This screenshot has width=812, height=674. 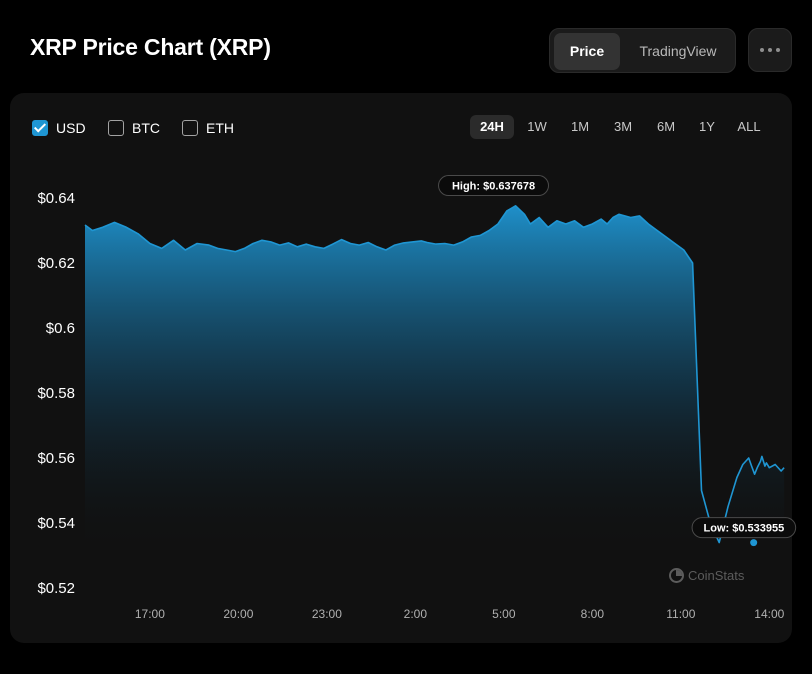 What do you see at coordinates (707, 126) in the screenshot?
I see `range-1y-button: 1Y` at bounding box center [707, 126].